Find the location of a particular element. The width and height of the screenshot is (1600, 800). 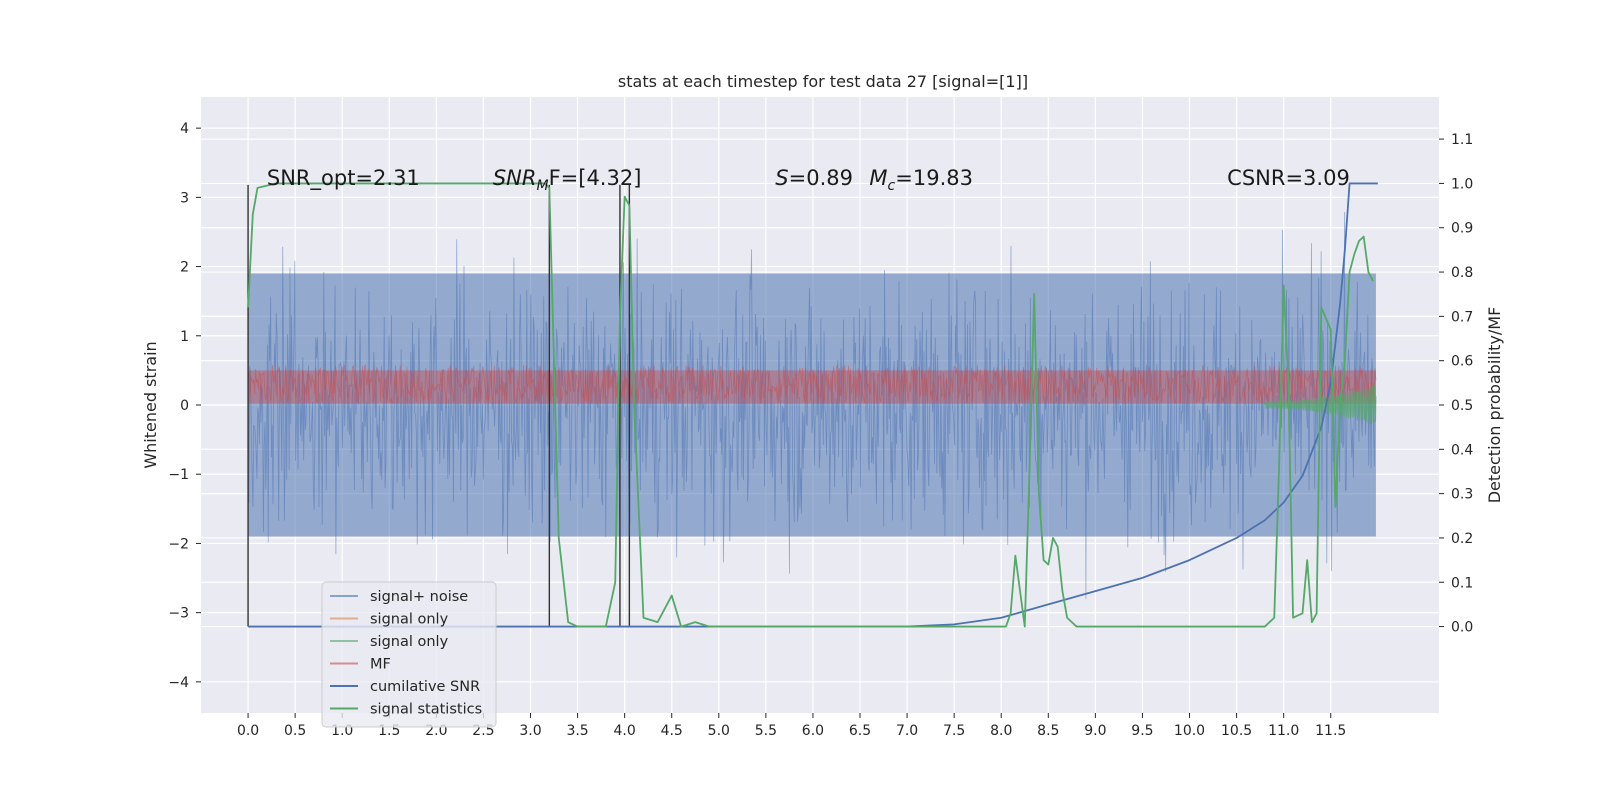

y-tick-label-right: 0.0 is located at coordinates (1462, 628).